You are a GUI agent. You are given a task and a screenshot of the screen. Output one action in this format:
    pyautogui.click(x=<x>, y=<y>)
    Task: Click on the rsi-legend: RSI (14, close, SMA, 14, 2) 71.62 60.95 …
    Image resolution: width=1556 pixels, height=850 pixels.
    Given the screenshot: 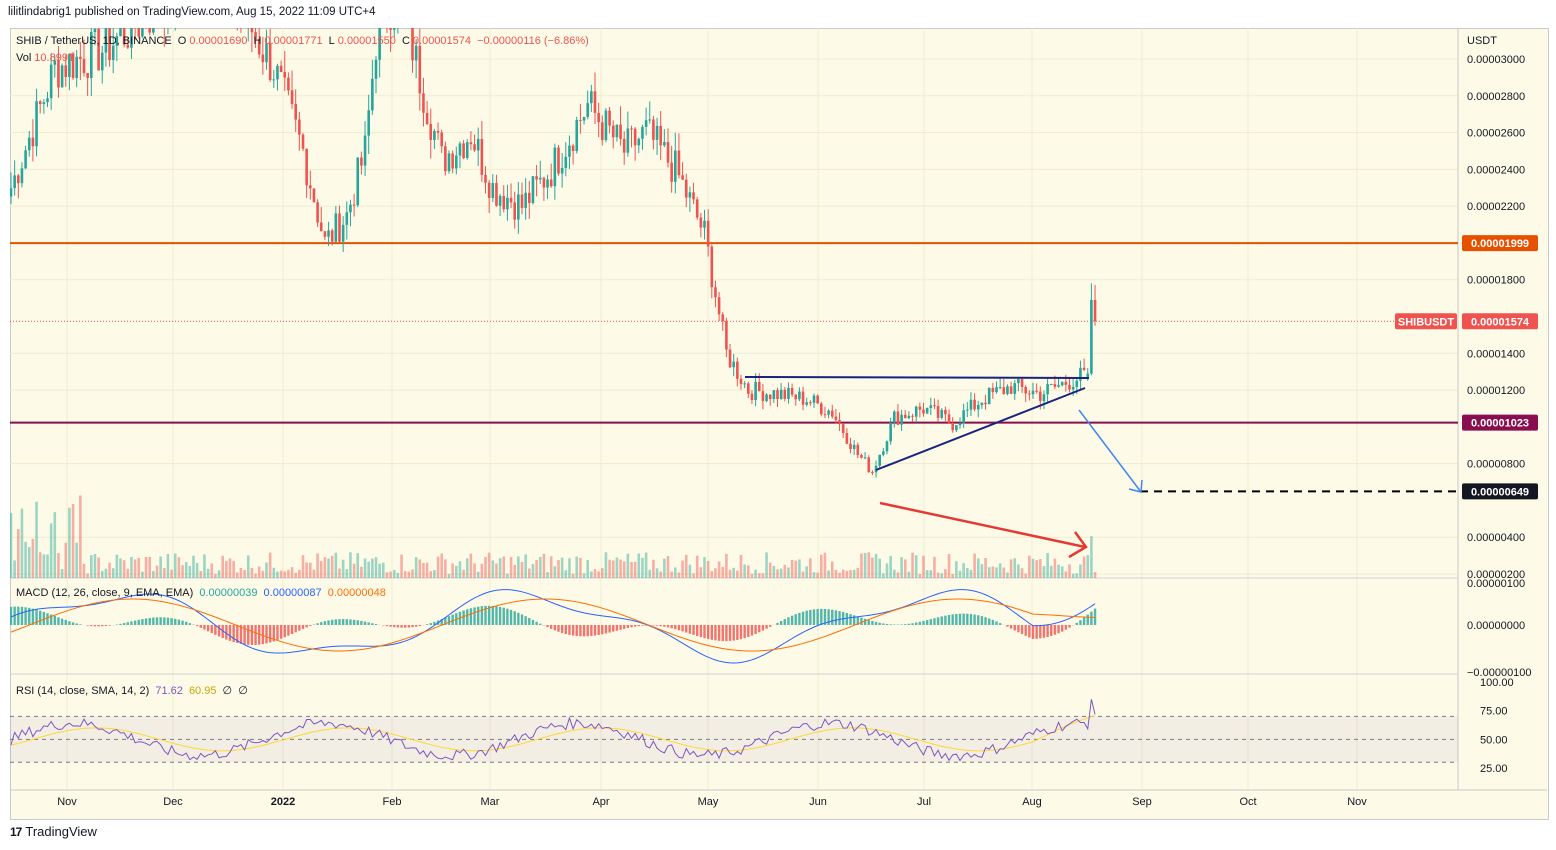 What is the action you would take?
    pyautogui.click(x=133, y=690)
    